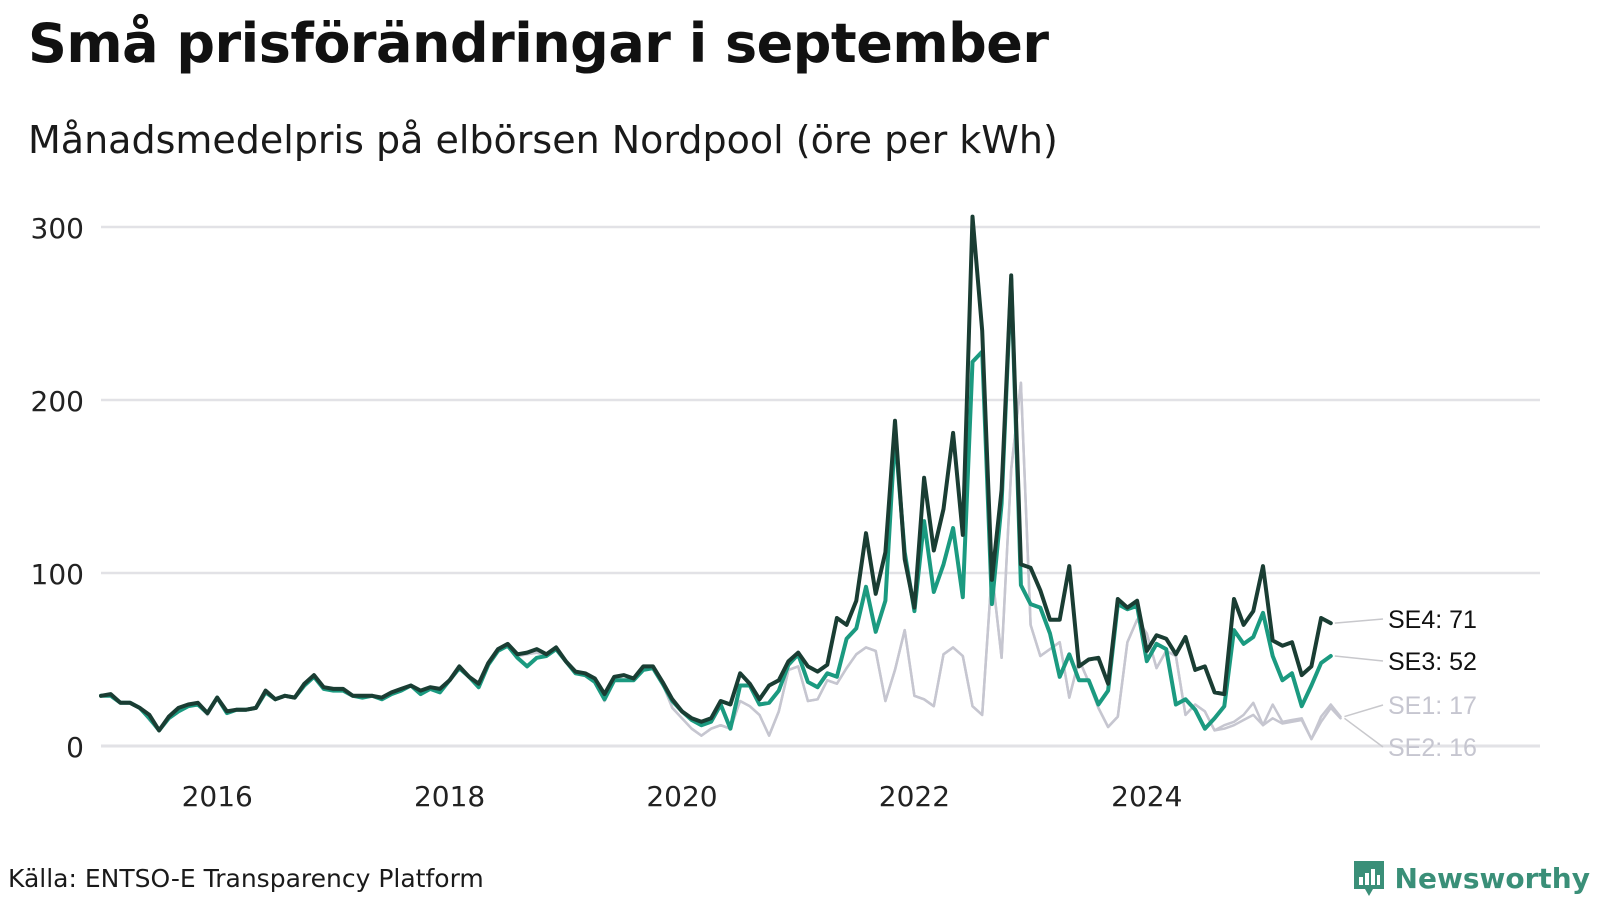 The width and height of the screenshot is (1600, 900). Describe the element at coordinates (1364, 732) in the screenshot. I see `label-leader-se2` at that location.